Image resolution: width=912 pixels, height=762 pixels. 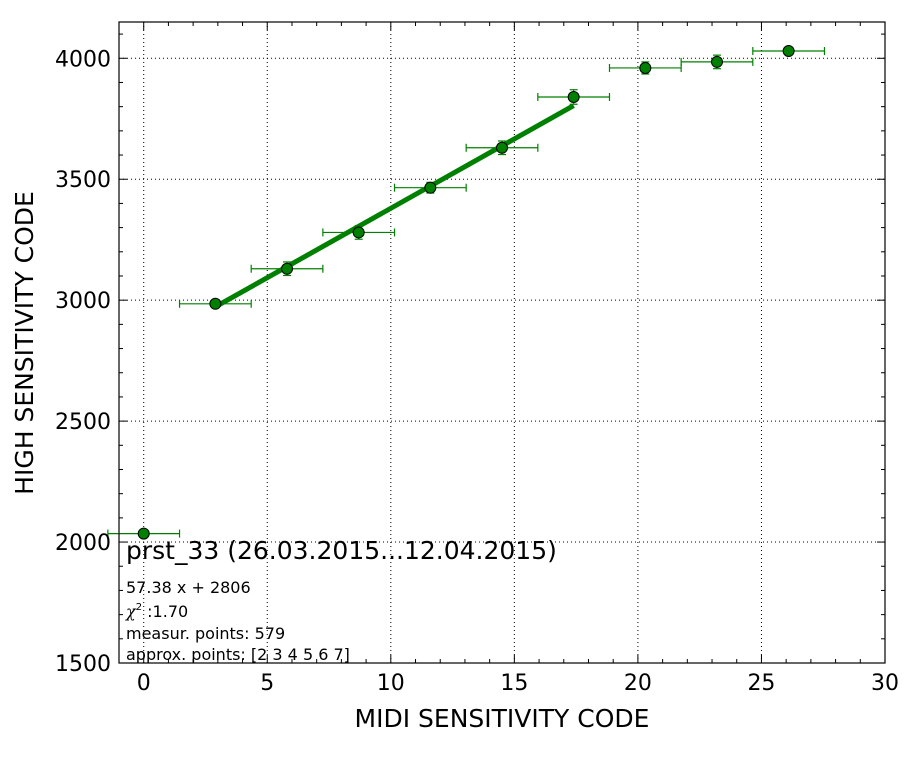 What do you see at coordinates (83, 362) in the screenshot?
I see `y-tick-labels: 1500 2000 2500 3000 3500 4000` at bounding box center [83, 362].